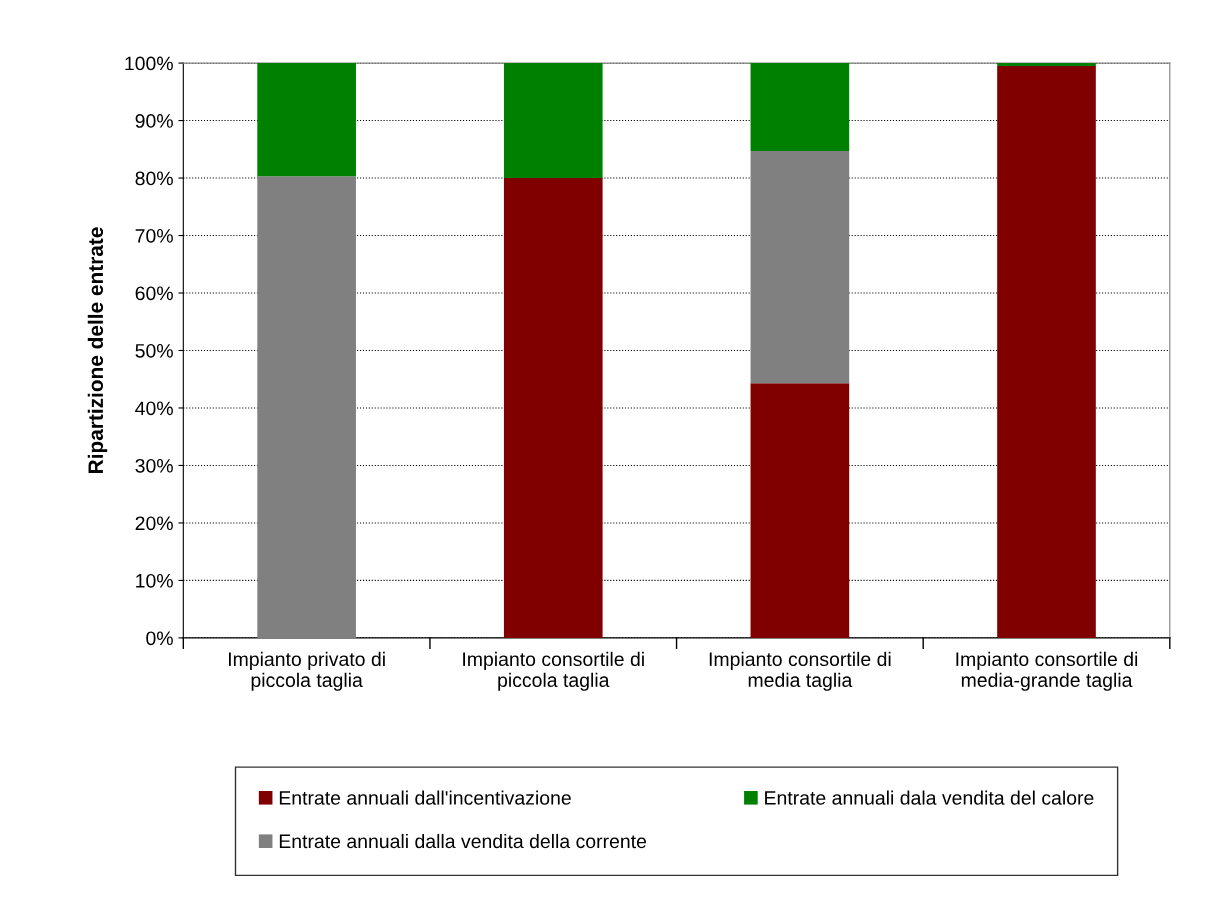  Describe the element at coordinates (929, 797) in the screenshot. I see `legend-label: Entrate annuali dala vendita del calore` at that location.